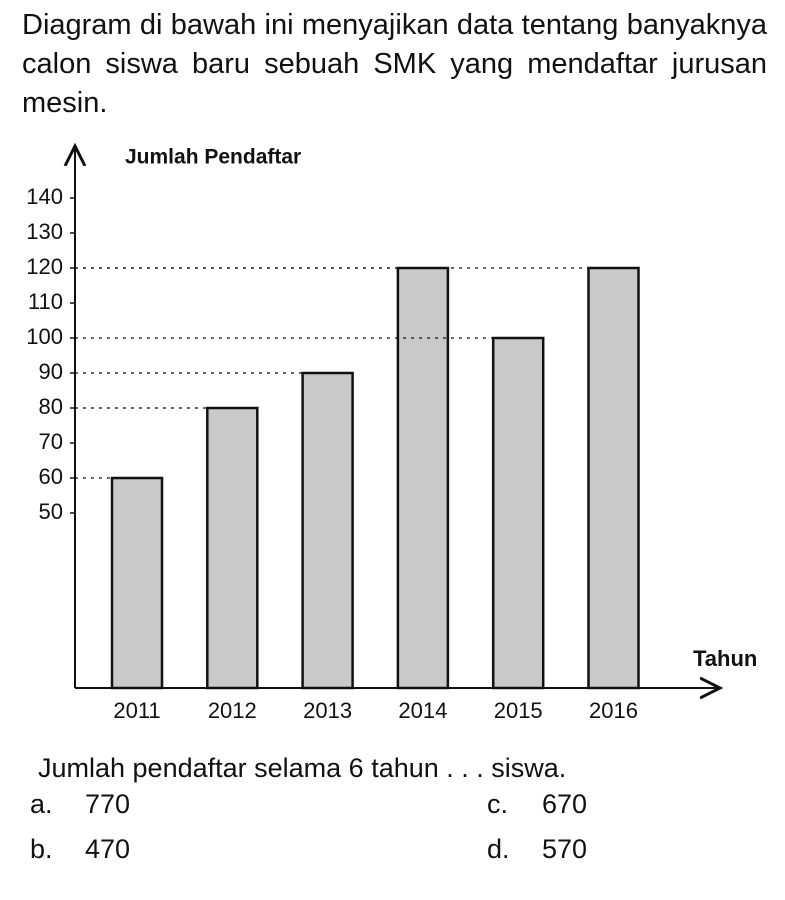 The width and height of the screenshot is (785, 900). What do you see at coordinates (518, 710) in the screenshot?
I see `x-tick-label: 2015` at bounding box center [518, 710].